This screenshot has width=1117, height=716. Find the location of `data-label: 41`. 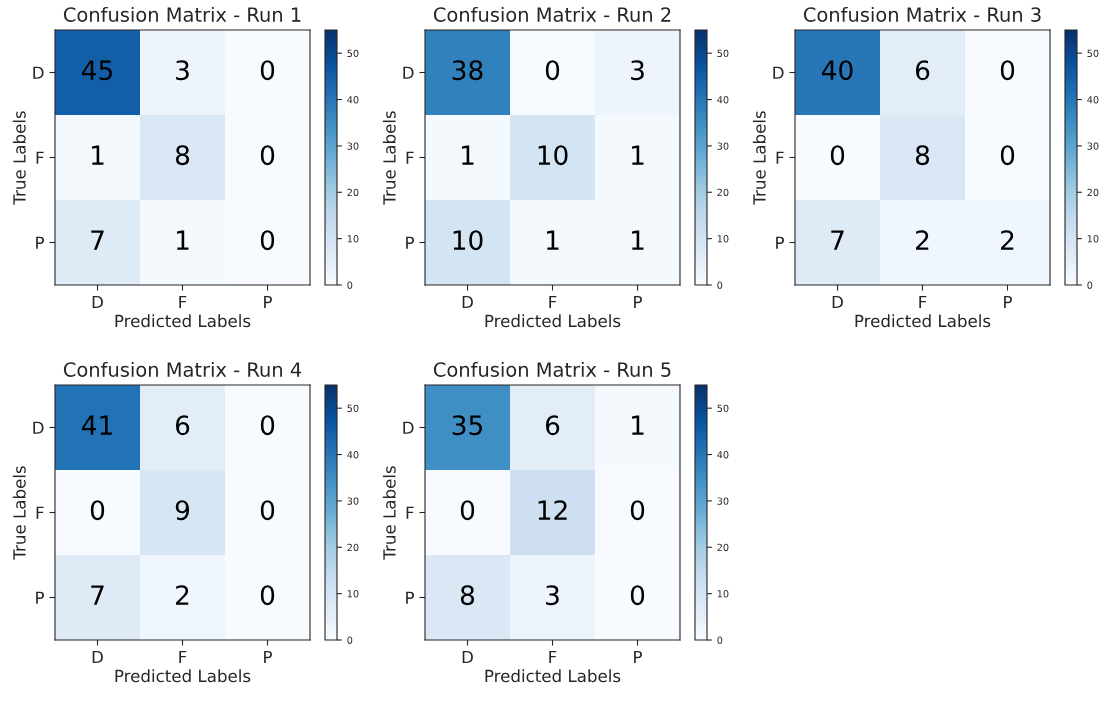

data-label: 41 is located at coordinates (97, 425).